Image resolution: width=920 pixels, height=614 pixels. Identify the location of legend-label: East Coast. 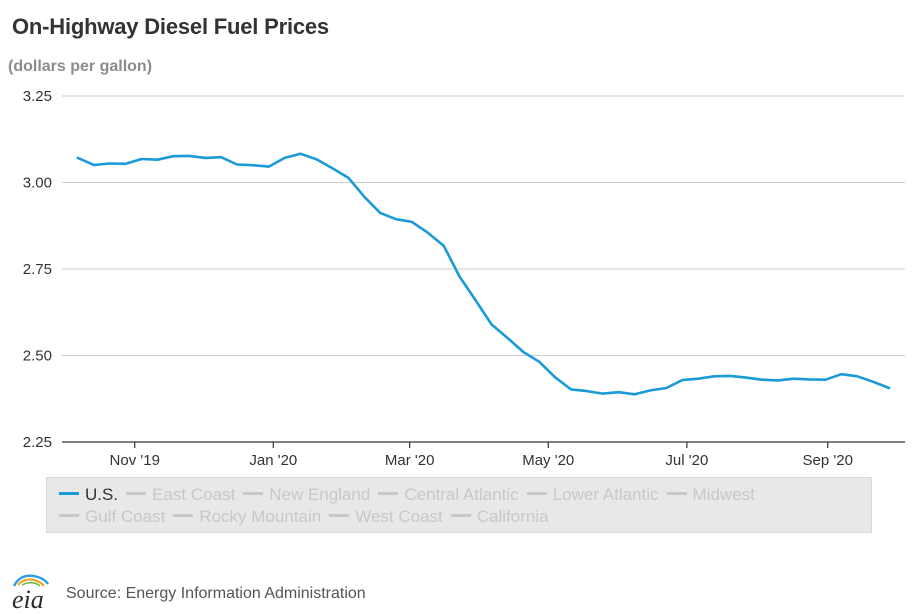
(194, 494).